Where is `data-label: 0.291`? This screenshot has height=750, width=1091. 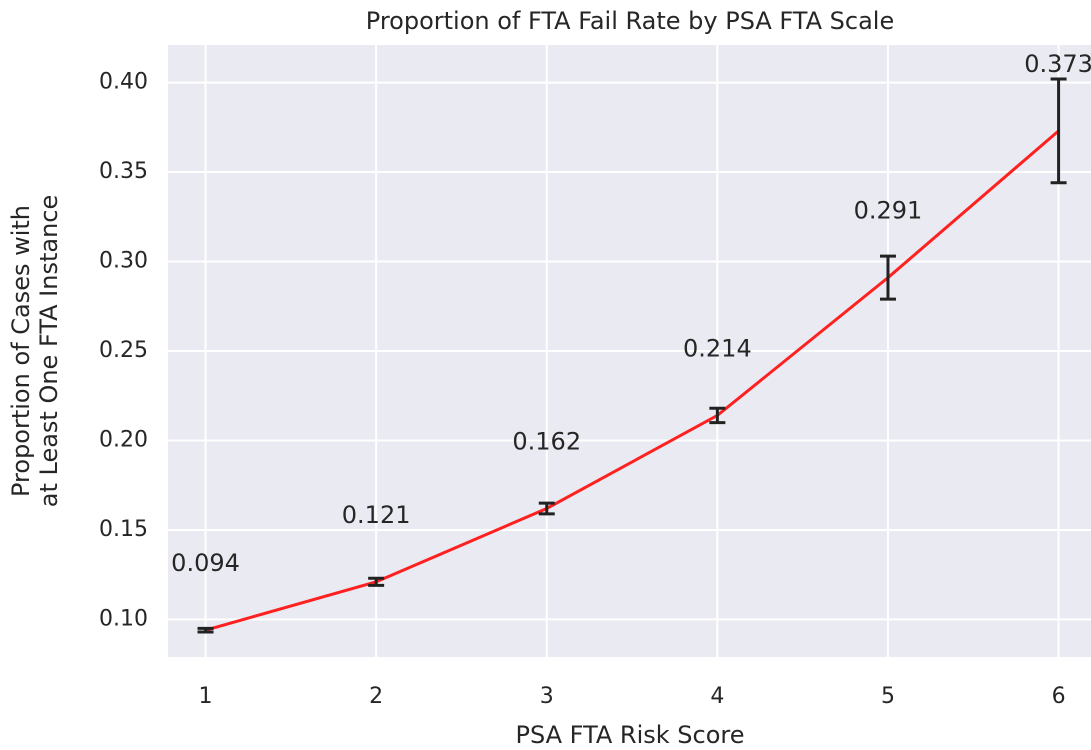 data-label: 0.291 is located at coordinates (888, 211).